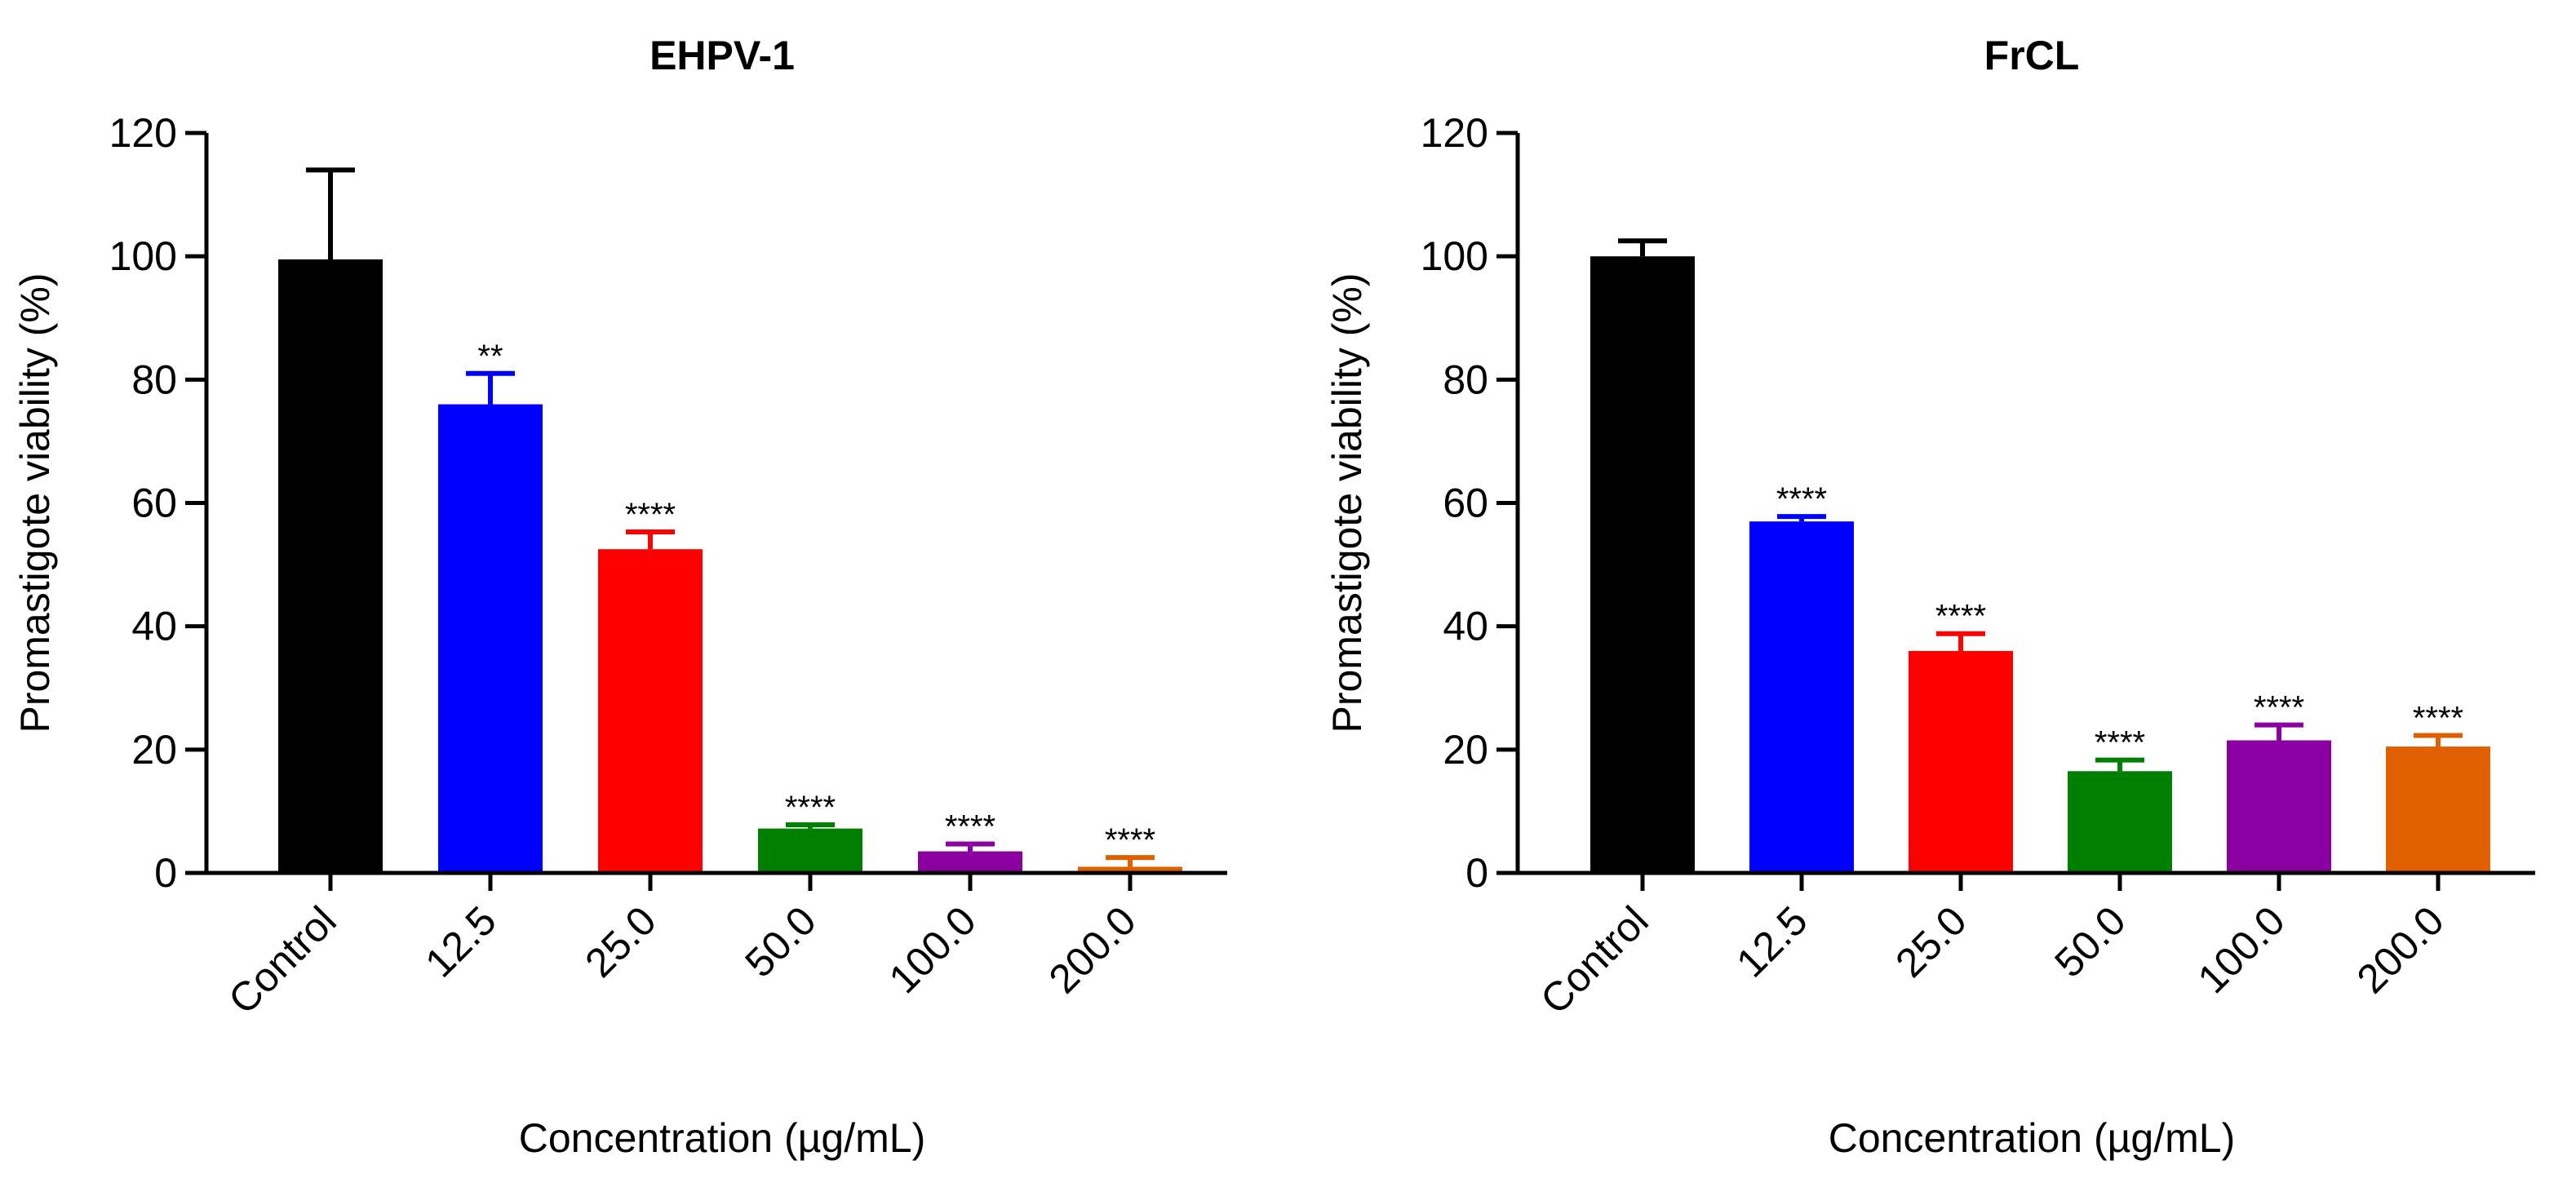  What do you see at coordinates (282, 960) in the screenshot?
I see `ehpv1-category-label-0: Control` at bounding box center [282, 960].